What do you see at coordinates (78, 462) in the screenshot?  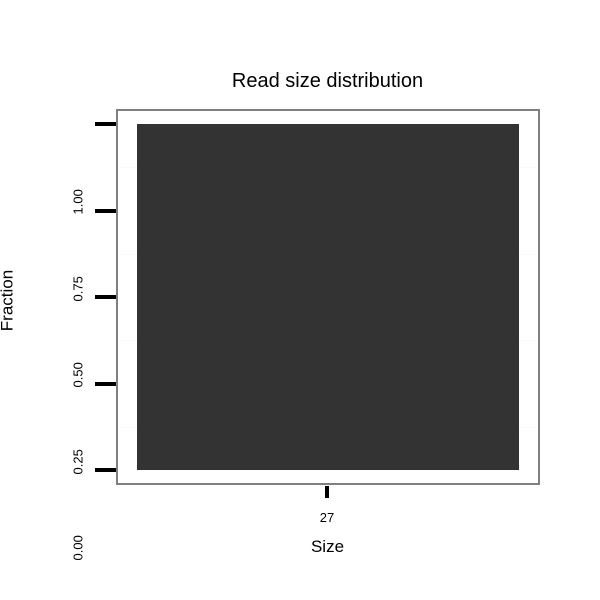 I see `y-tick-label: 0.25` at bounding box center [78, 462].